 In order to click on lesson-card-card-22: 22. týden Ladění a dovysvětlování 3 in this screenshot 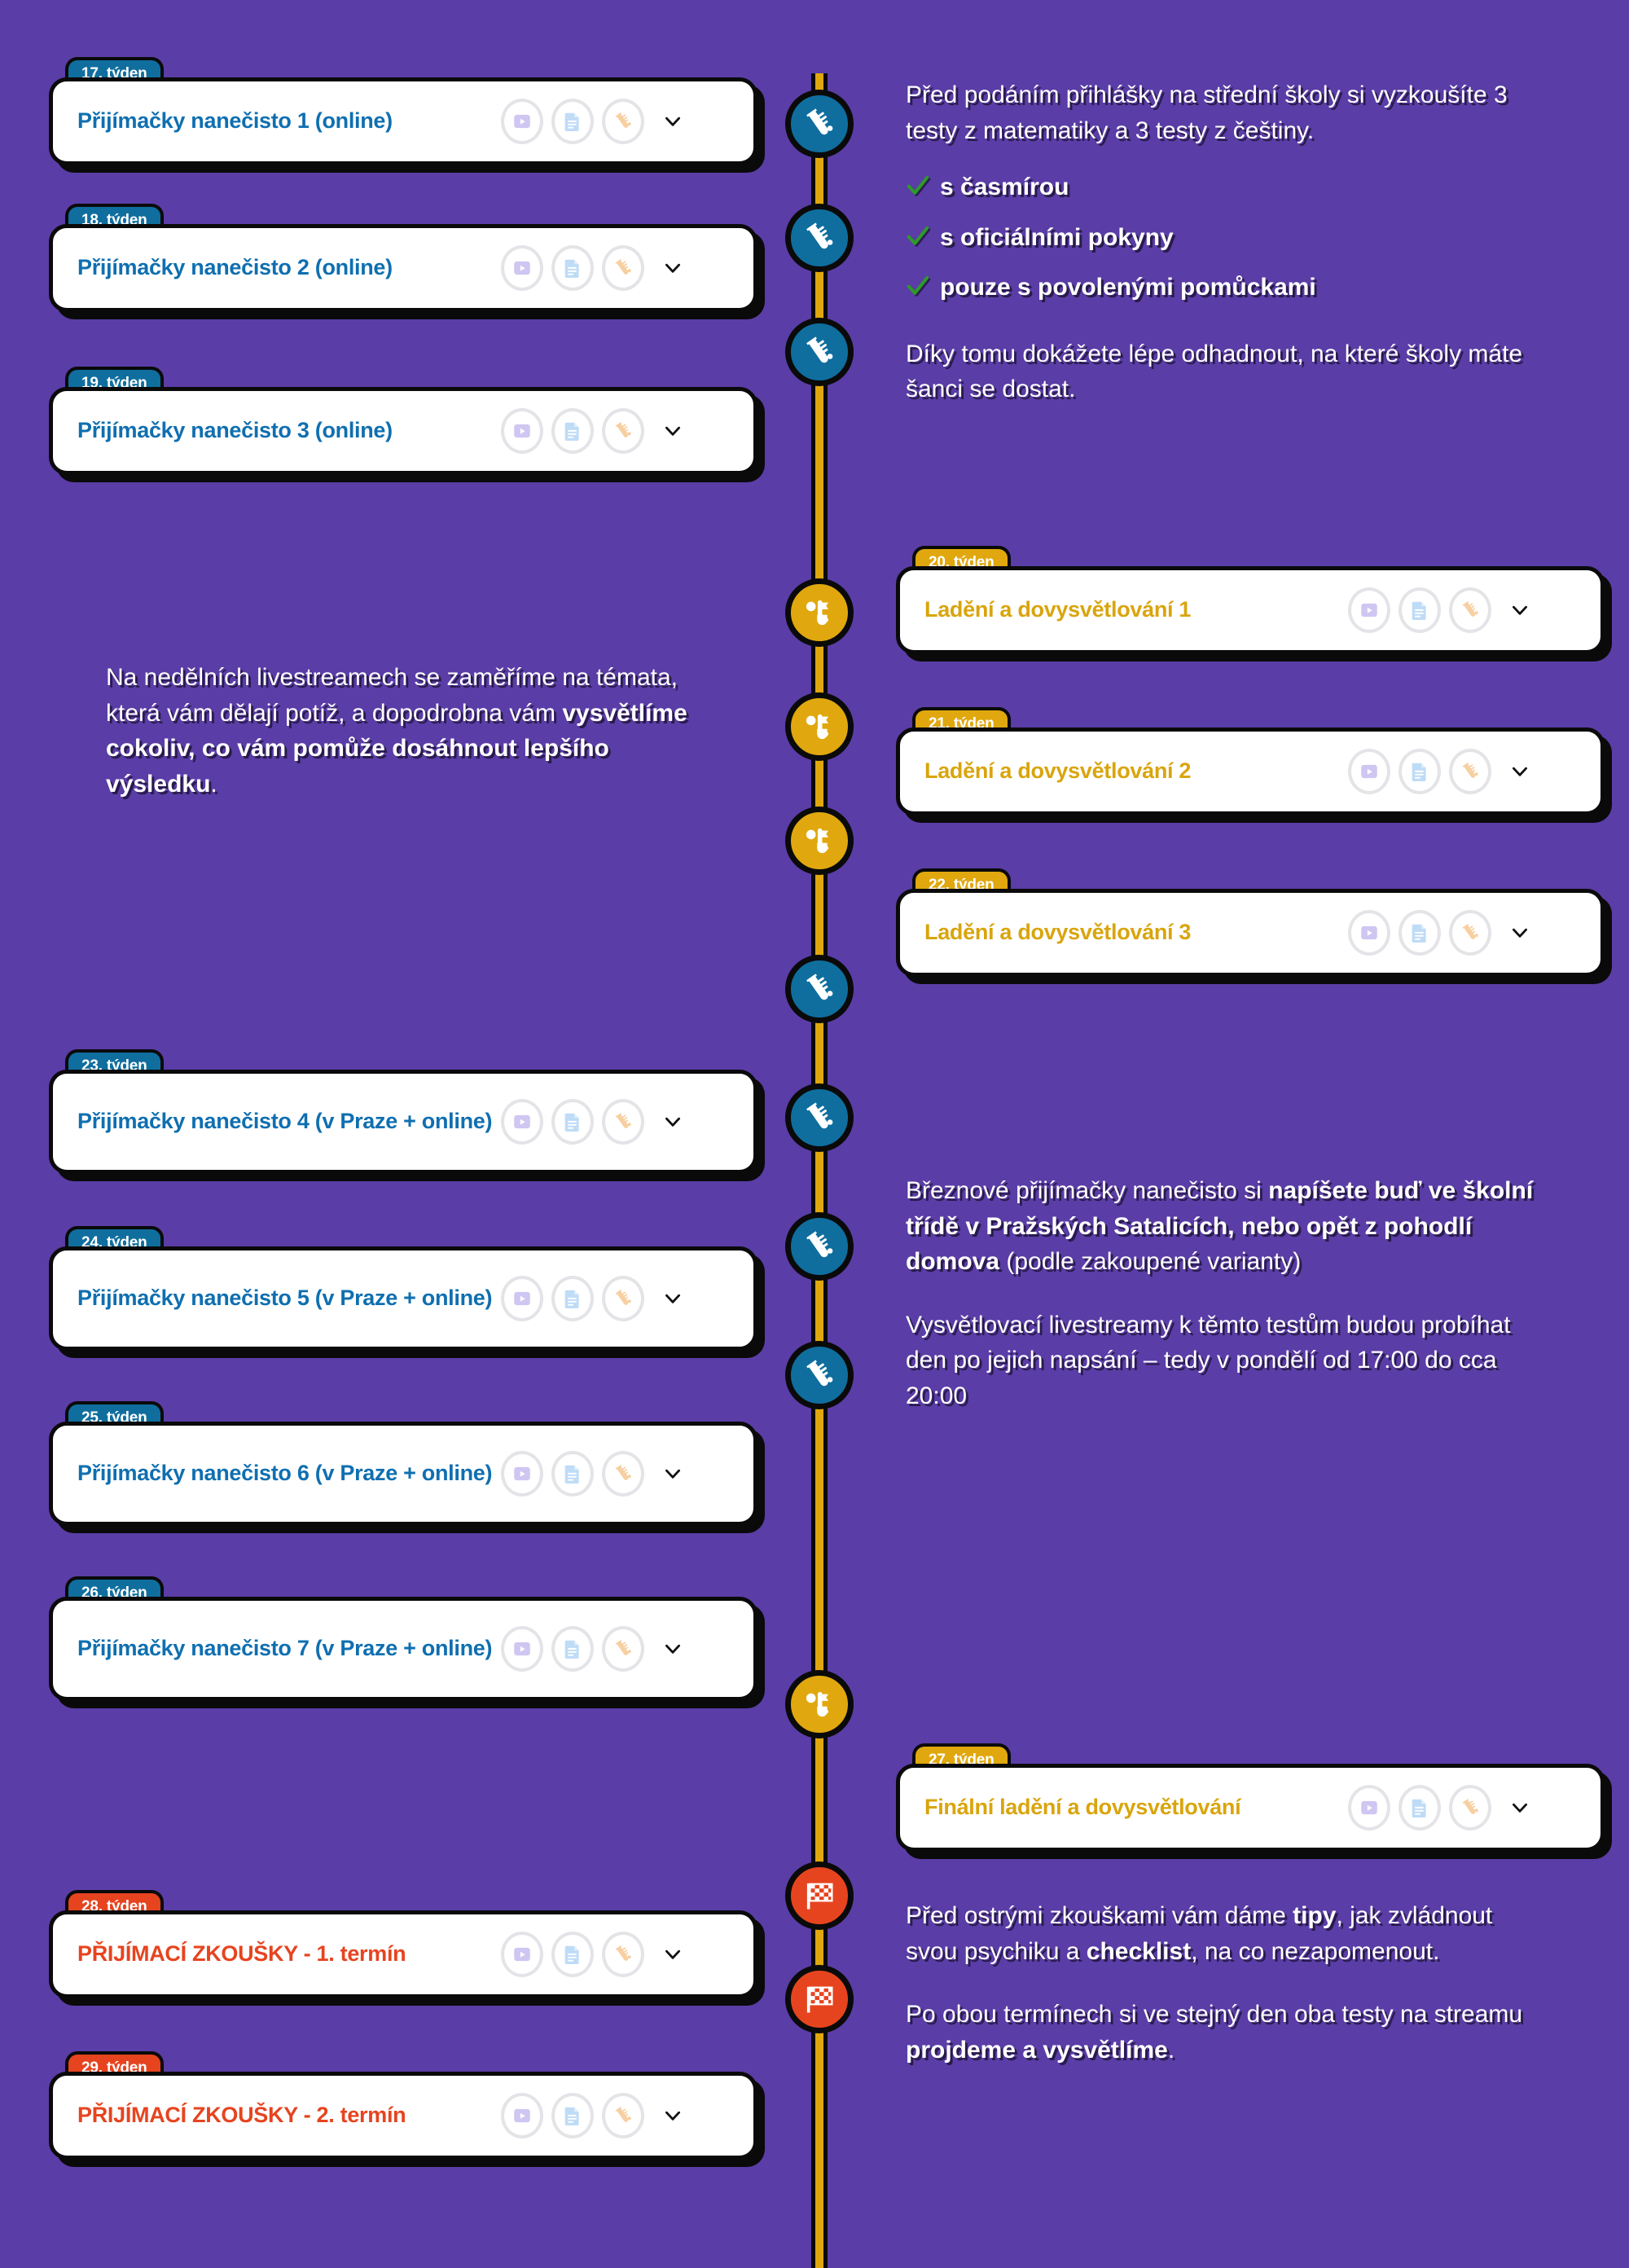, I will do `click(1250, 922)`.